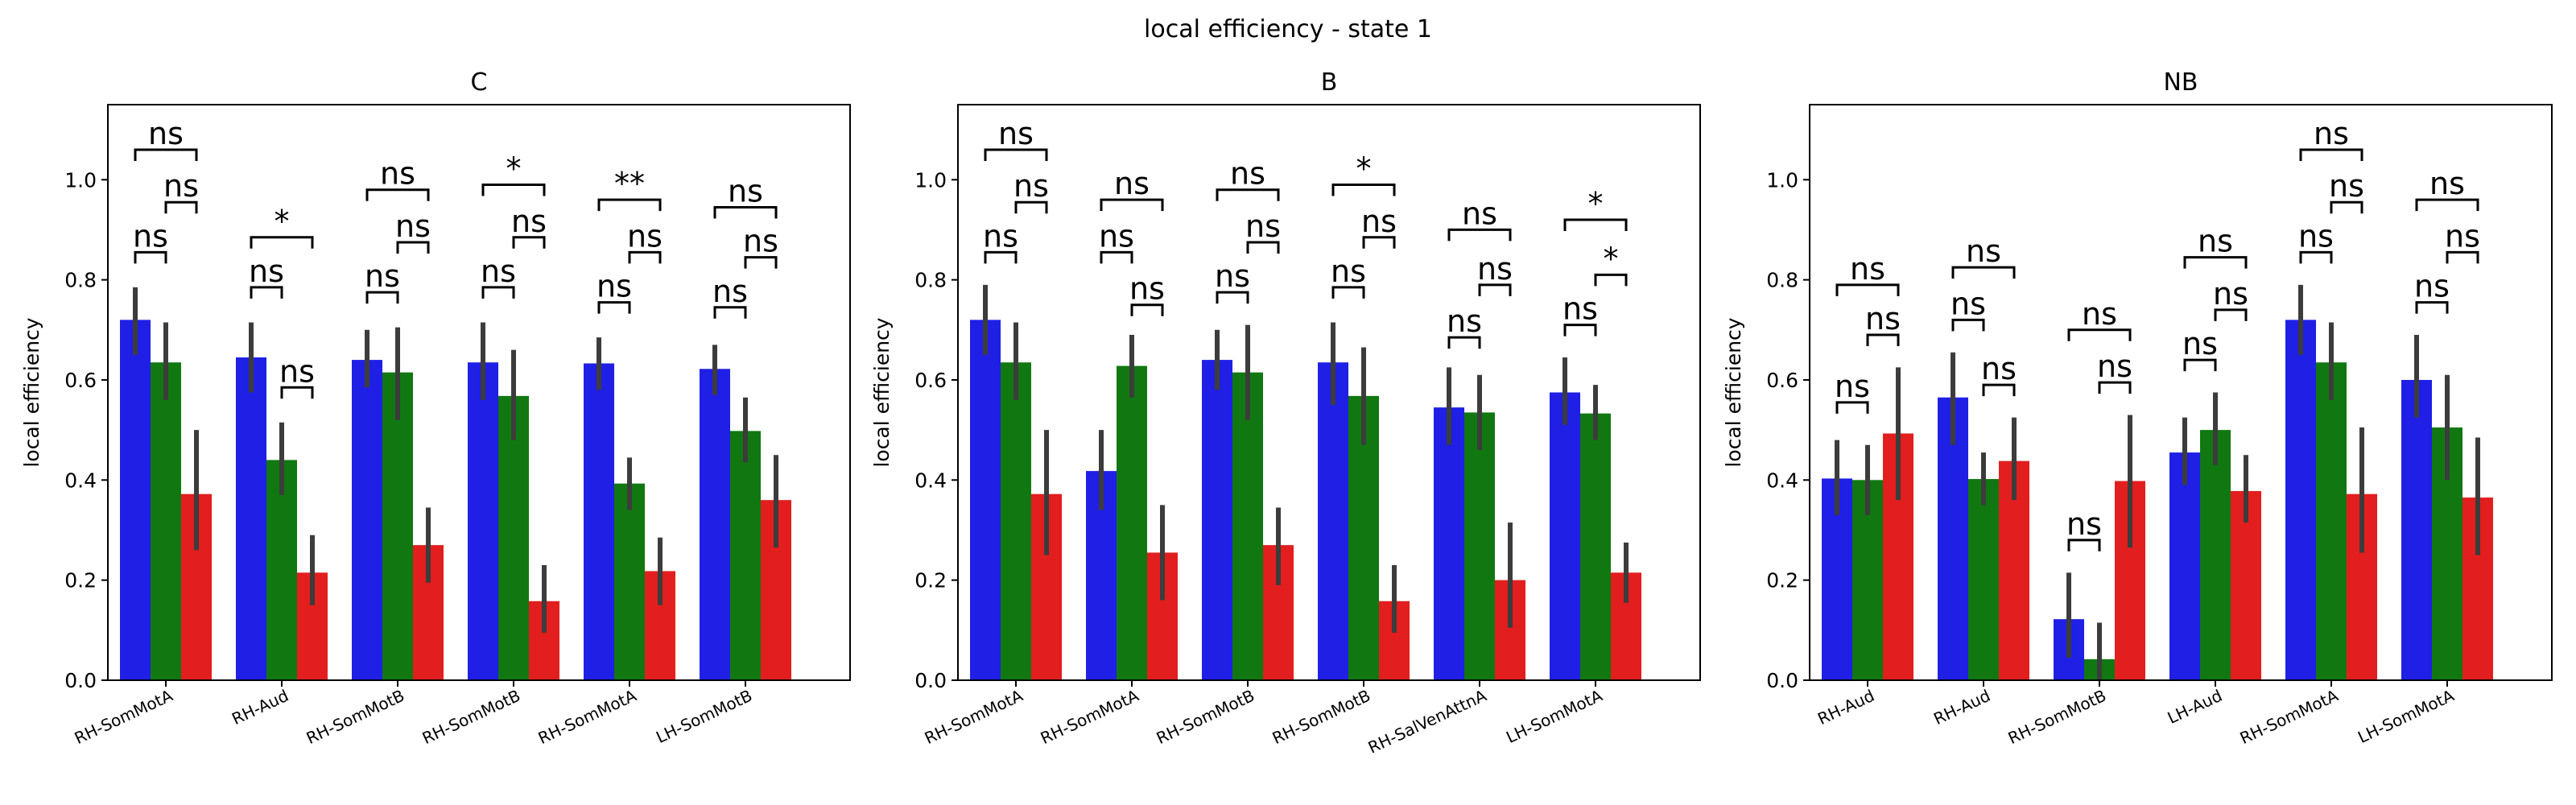 This screenshot has height=805, width=2576. What do you see at coordinates (2180, 82) in the screenshot?
I see `panel-title: NB` at bounding box center [2180, 82].